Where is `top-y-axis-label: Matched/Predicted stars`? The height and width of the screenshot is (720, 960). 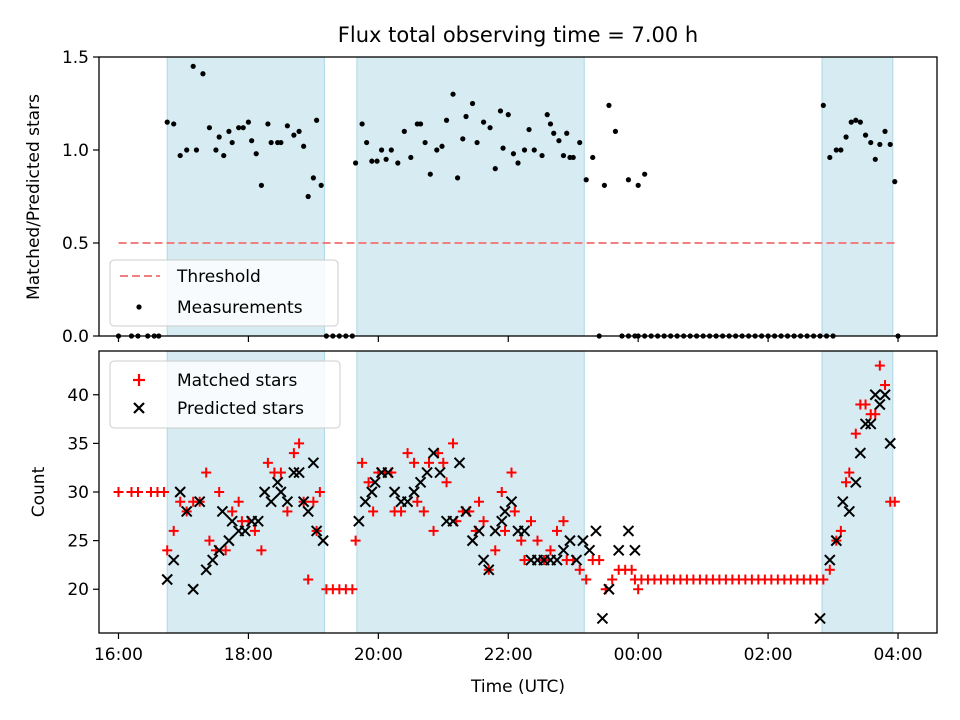 top-y-axis-label: Matched/Predicted stars is located at coordinates (34, 197).